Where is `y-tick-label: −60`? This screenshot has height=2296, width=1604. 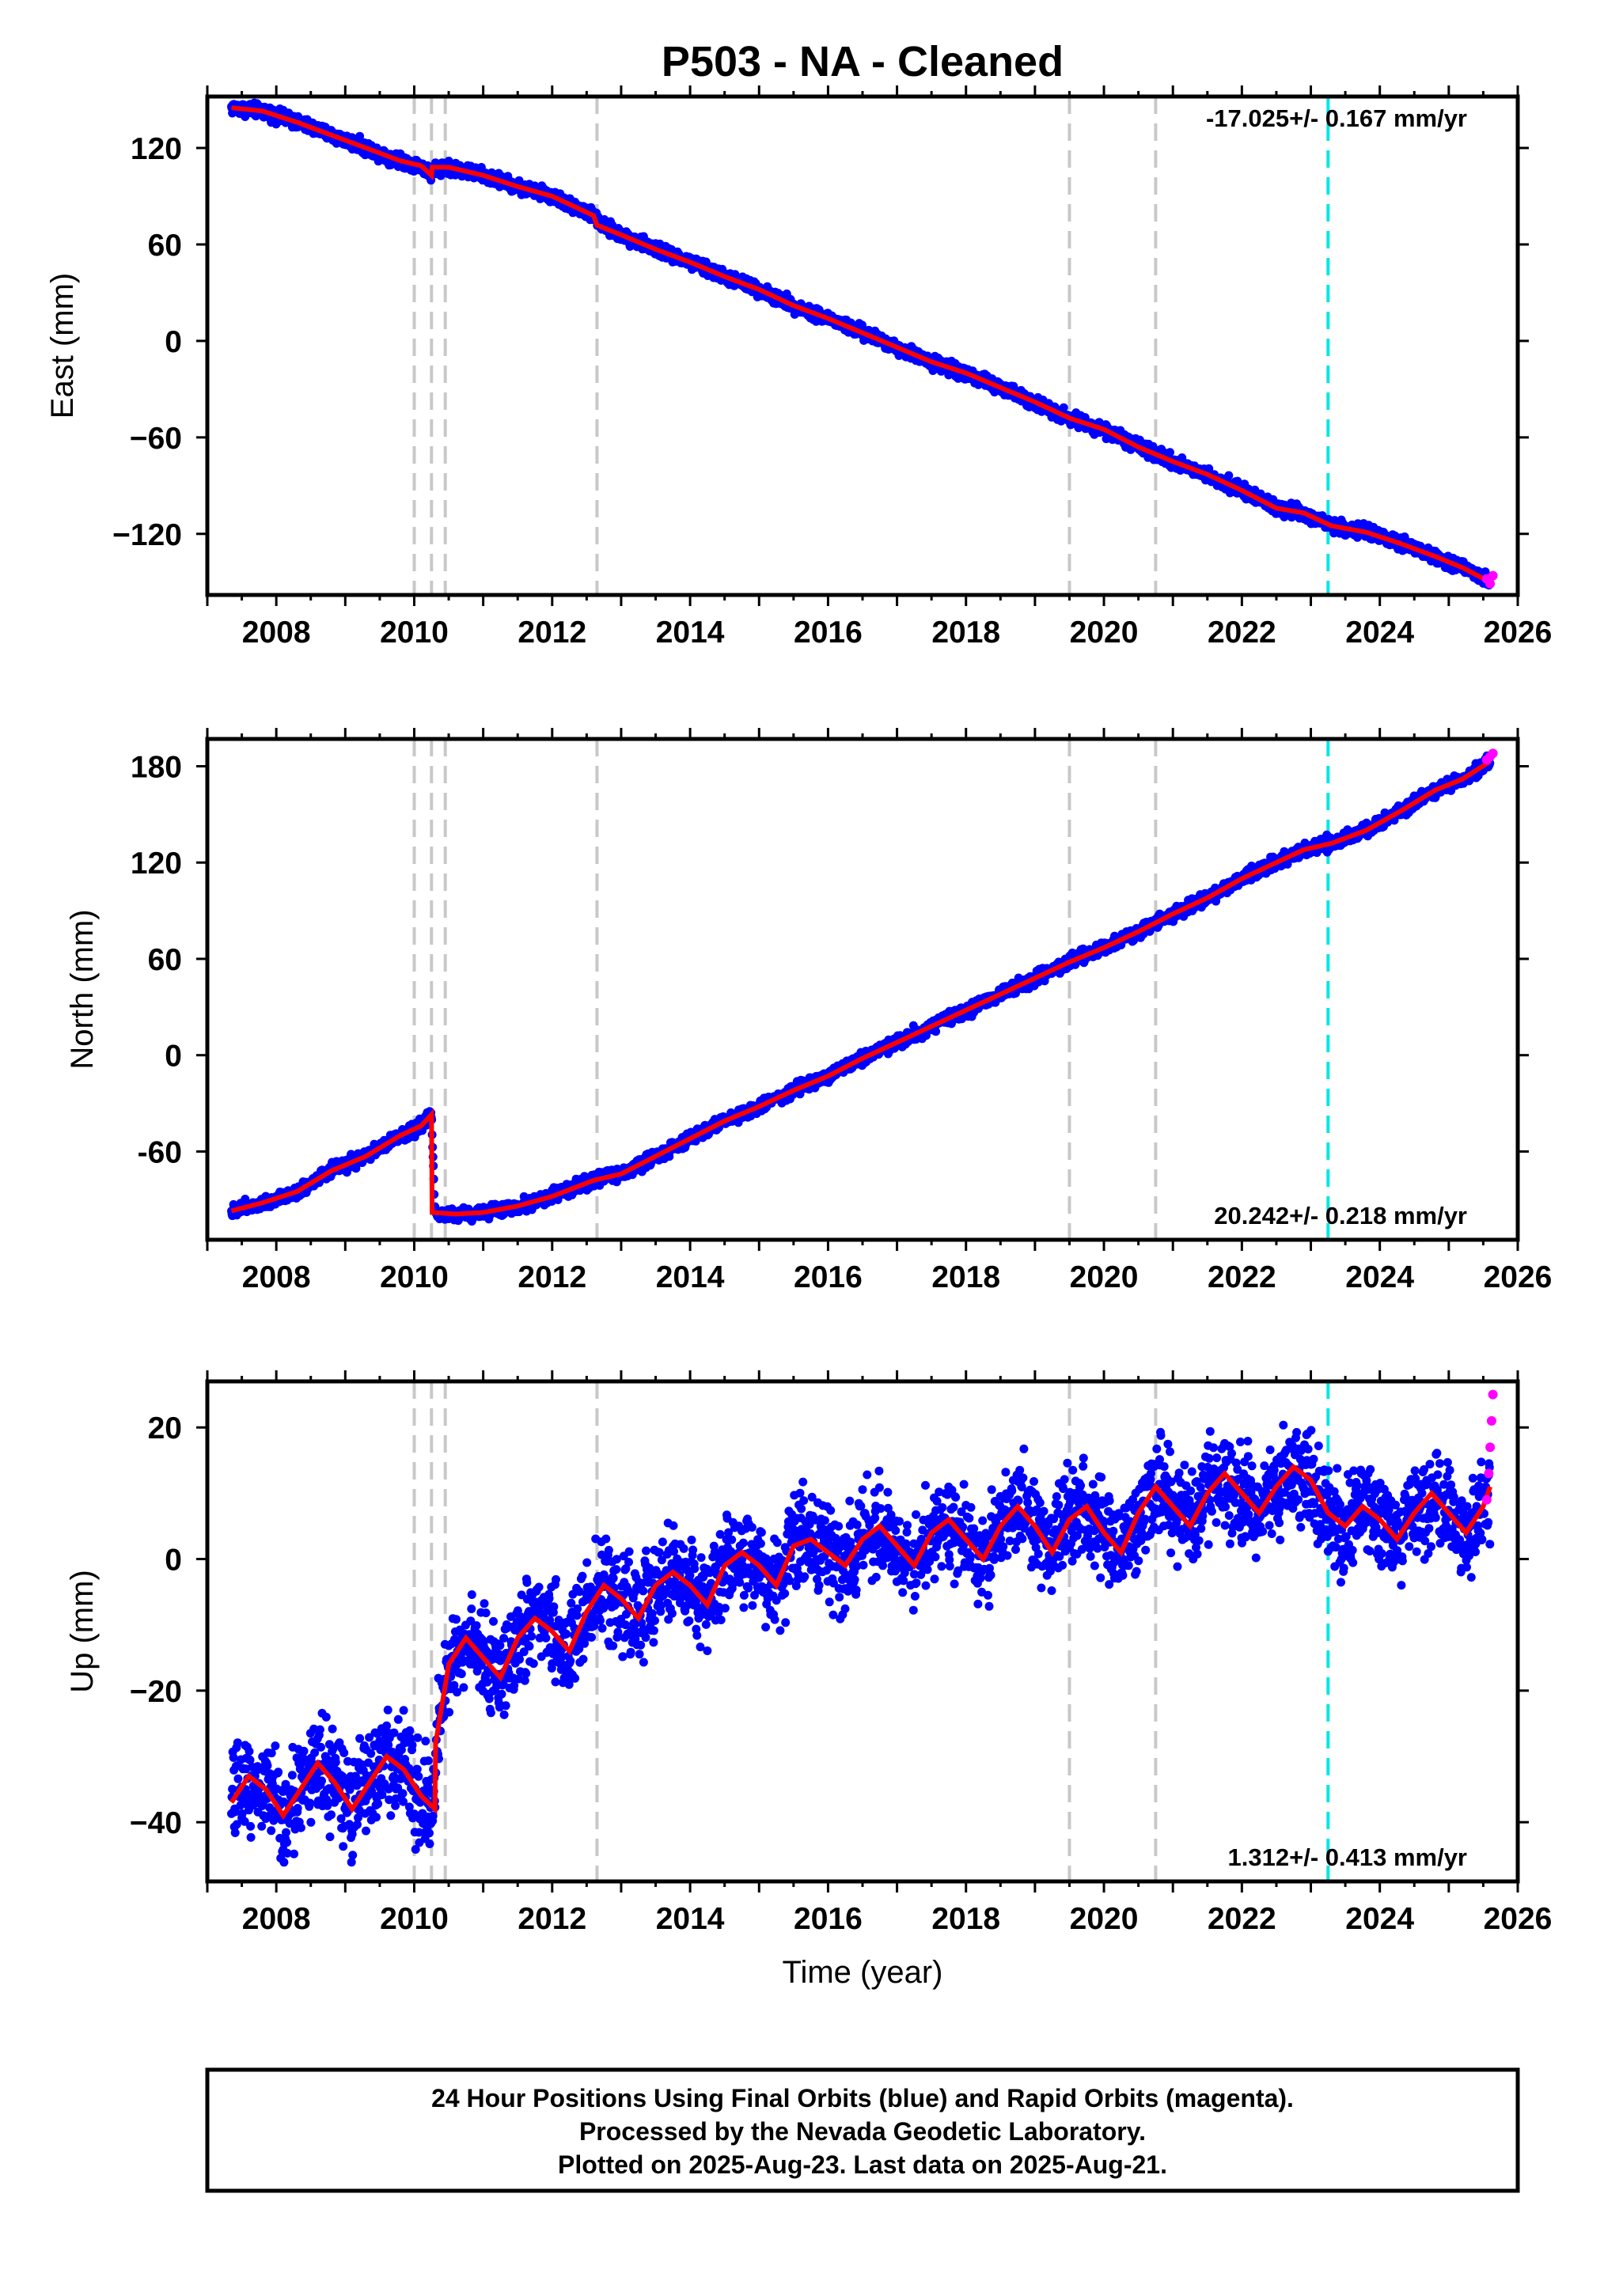
y-tick-label: −60 is located at coordinates (156, 439).